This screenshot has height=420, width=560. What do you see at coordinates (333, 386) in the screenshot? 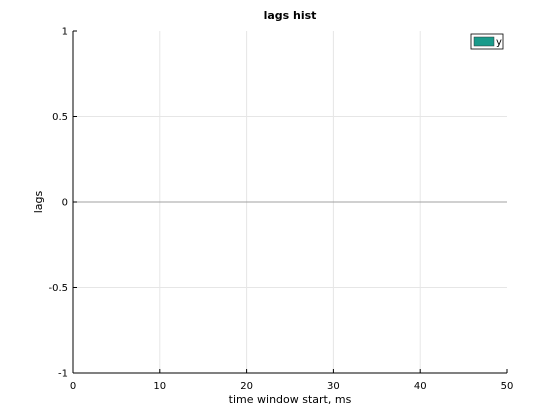
I see `x-tick-label: 30` at bounding box center [333, 386].